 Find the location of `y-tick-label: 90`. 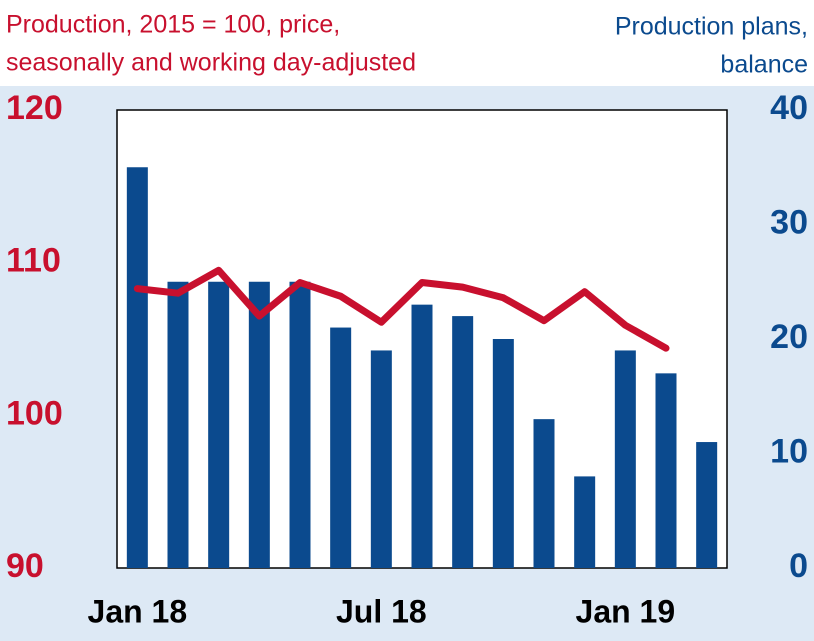

y-tick-label: 90 is located at coordinates (25, 566).